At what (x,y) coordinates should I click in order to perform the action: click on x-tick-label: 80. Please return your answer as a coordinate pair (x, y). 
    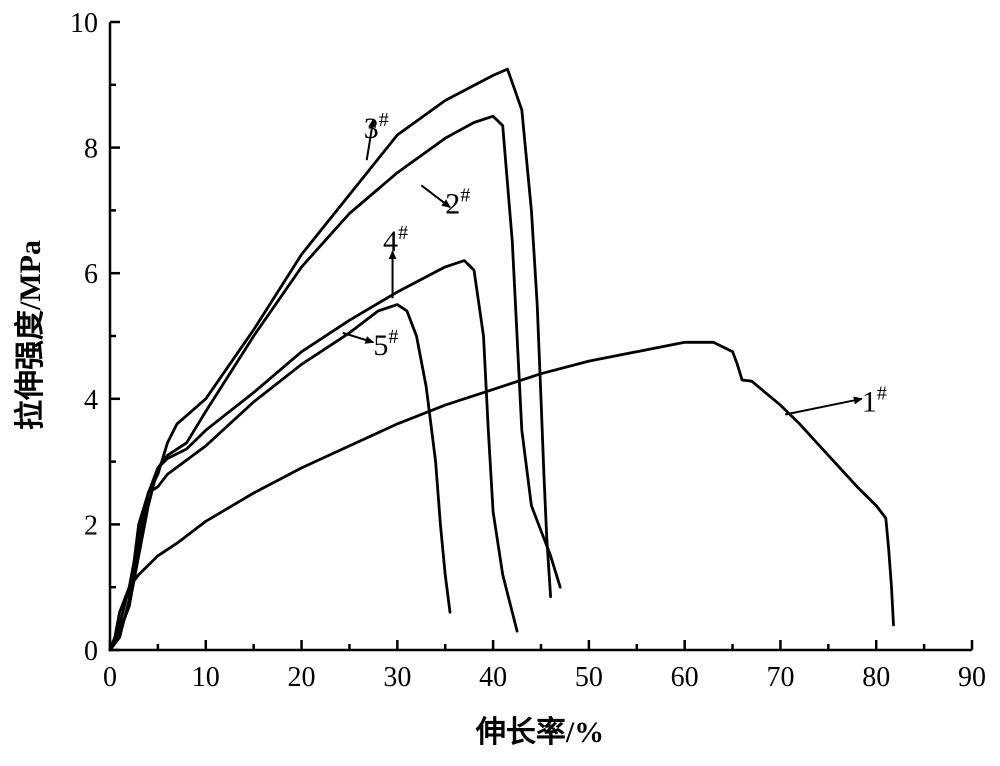
    Looking at the image, I should click on (876, 677).